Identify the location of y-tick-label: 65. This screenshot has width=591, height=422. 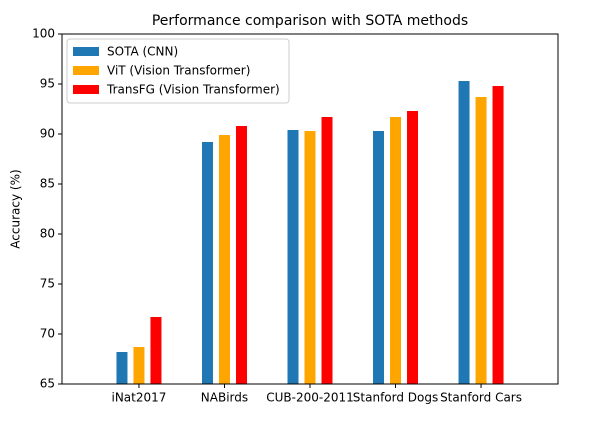
(47, 384).